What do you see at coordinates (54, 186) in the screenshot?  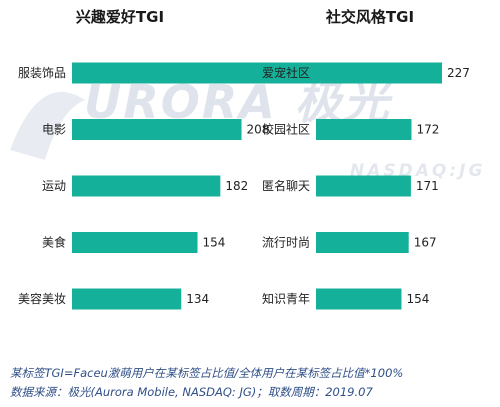 I see `category-label: 运动` at bounding box center [54, 186].